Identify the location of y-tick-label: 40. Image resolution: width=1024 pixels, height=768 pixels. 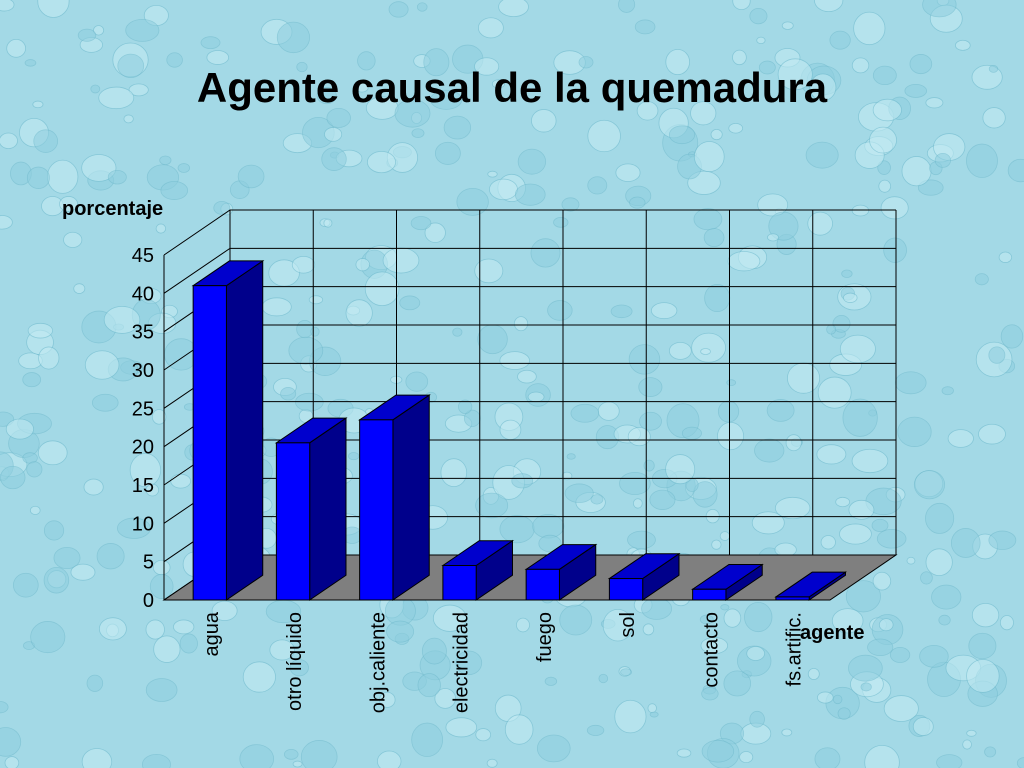
(143, 294).